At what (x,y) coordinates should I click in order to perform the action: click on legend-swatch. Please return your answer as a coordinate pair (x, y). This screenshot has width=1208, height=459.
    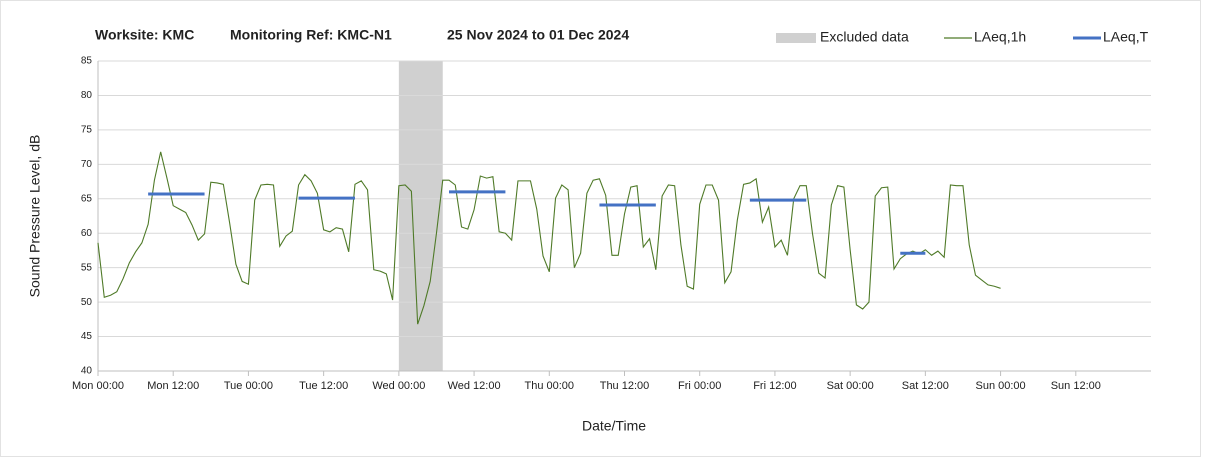
    Looking at the image, I should click on (796, 38).